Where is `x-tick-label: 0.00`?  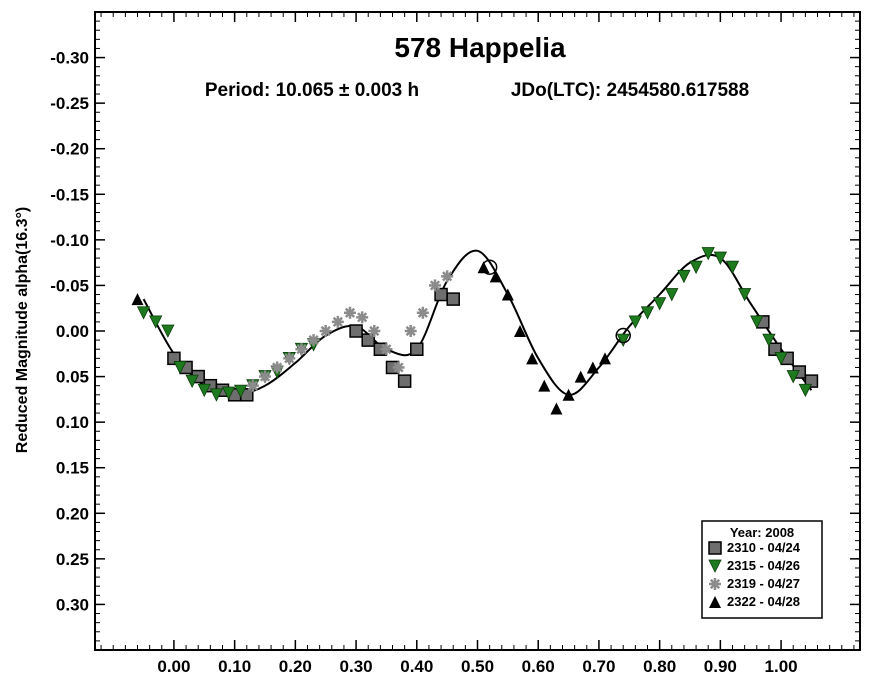
x-tick-label: 0.00 is located at coordinates (173, 666).